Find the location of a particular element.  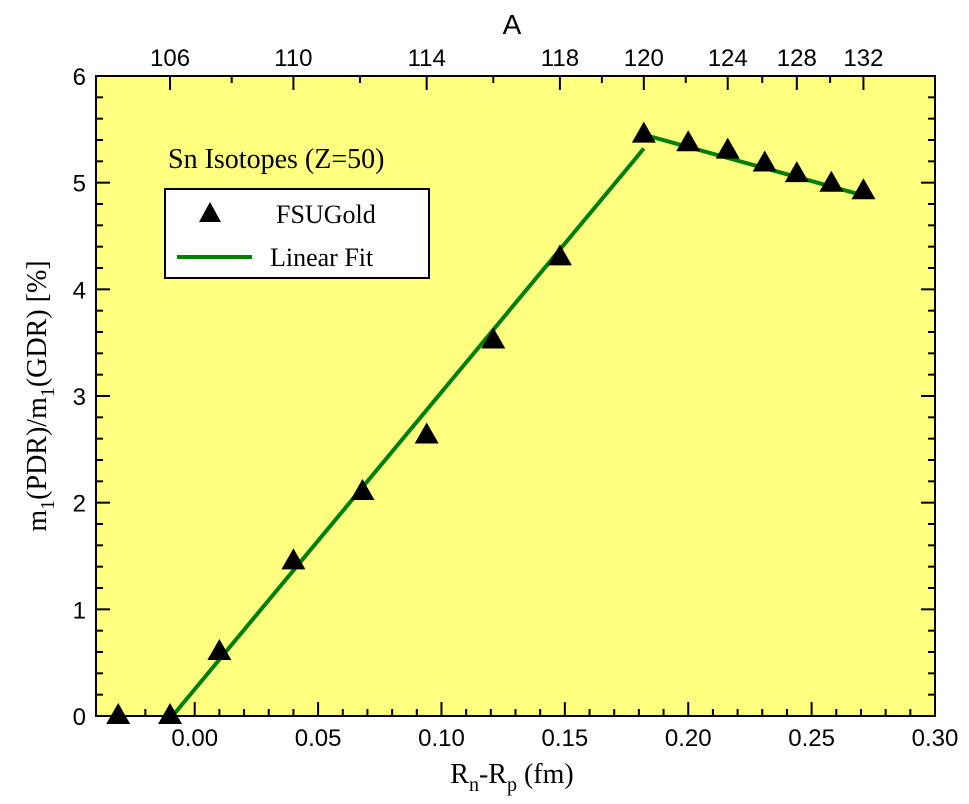

legend-label-fsugold: FSUGold is located at coordinates (326, 214).